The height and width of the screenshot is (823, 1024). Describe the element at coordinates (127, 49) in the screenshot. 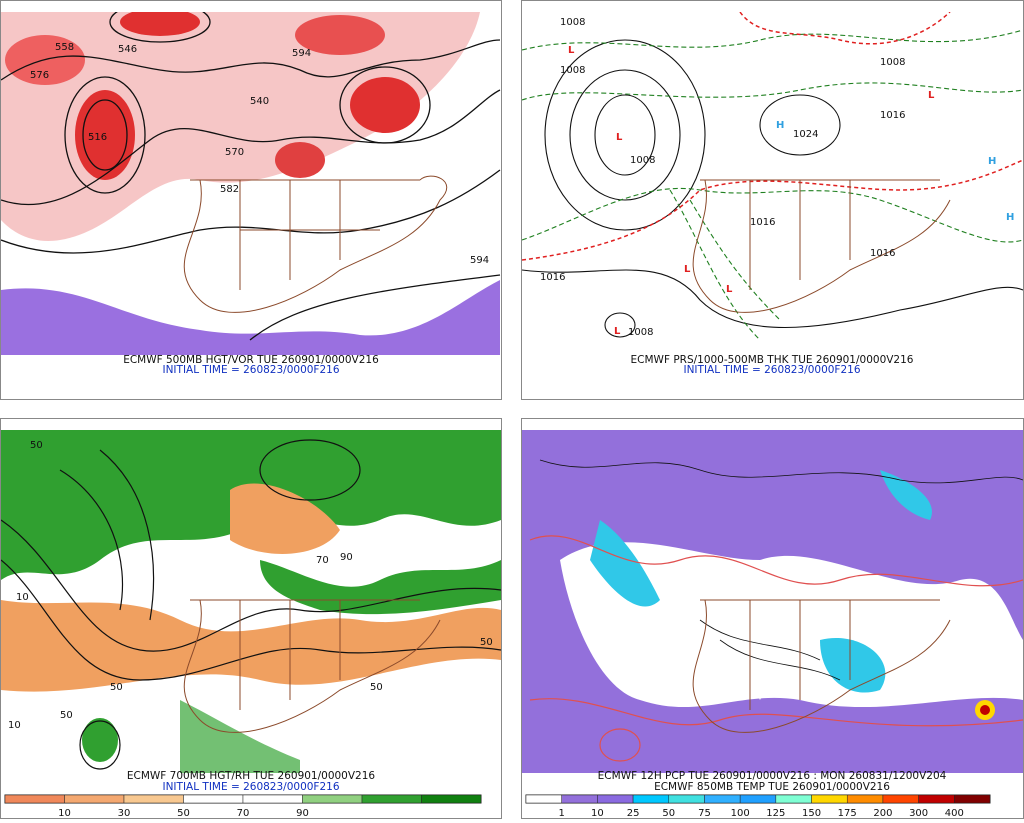

I see `contour-label: 546` at that location.